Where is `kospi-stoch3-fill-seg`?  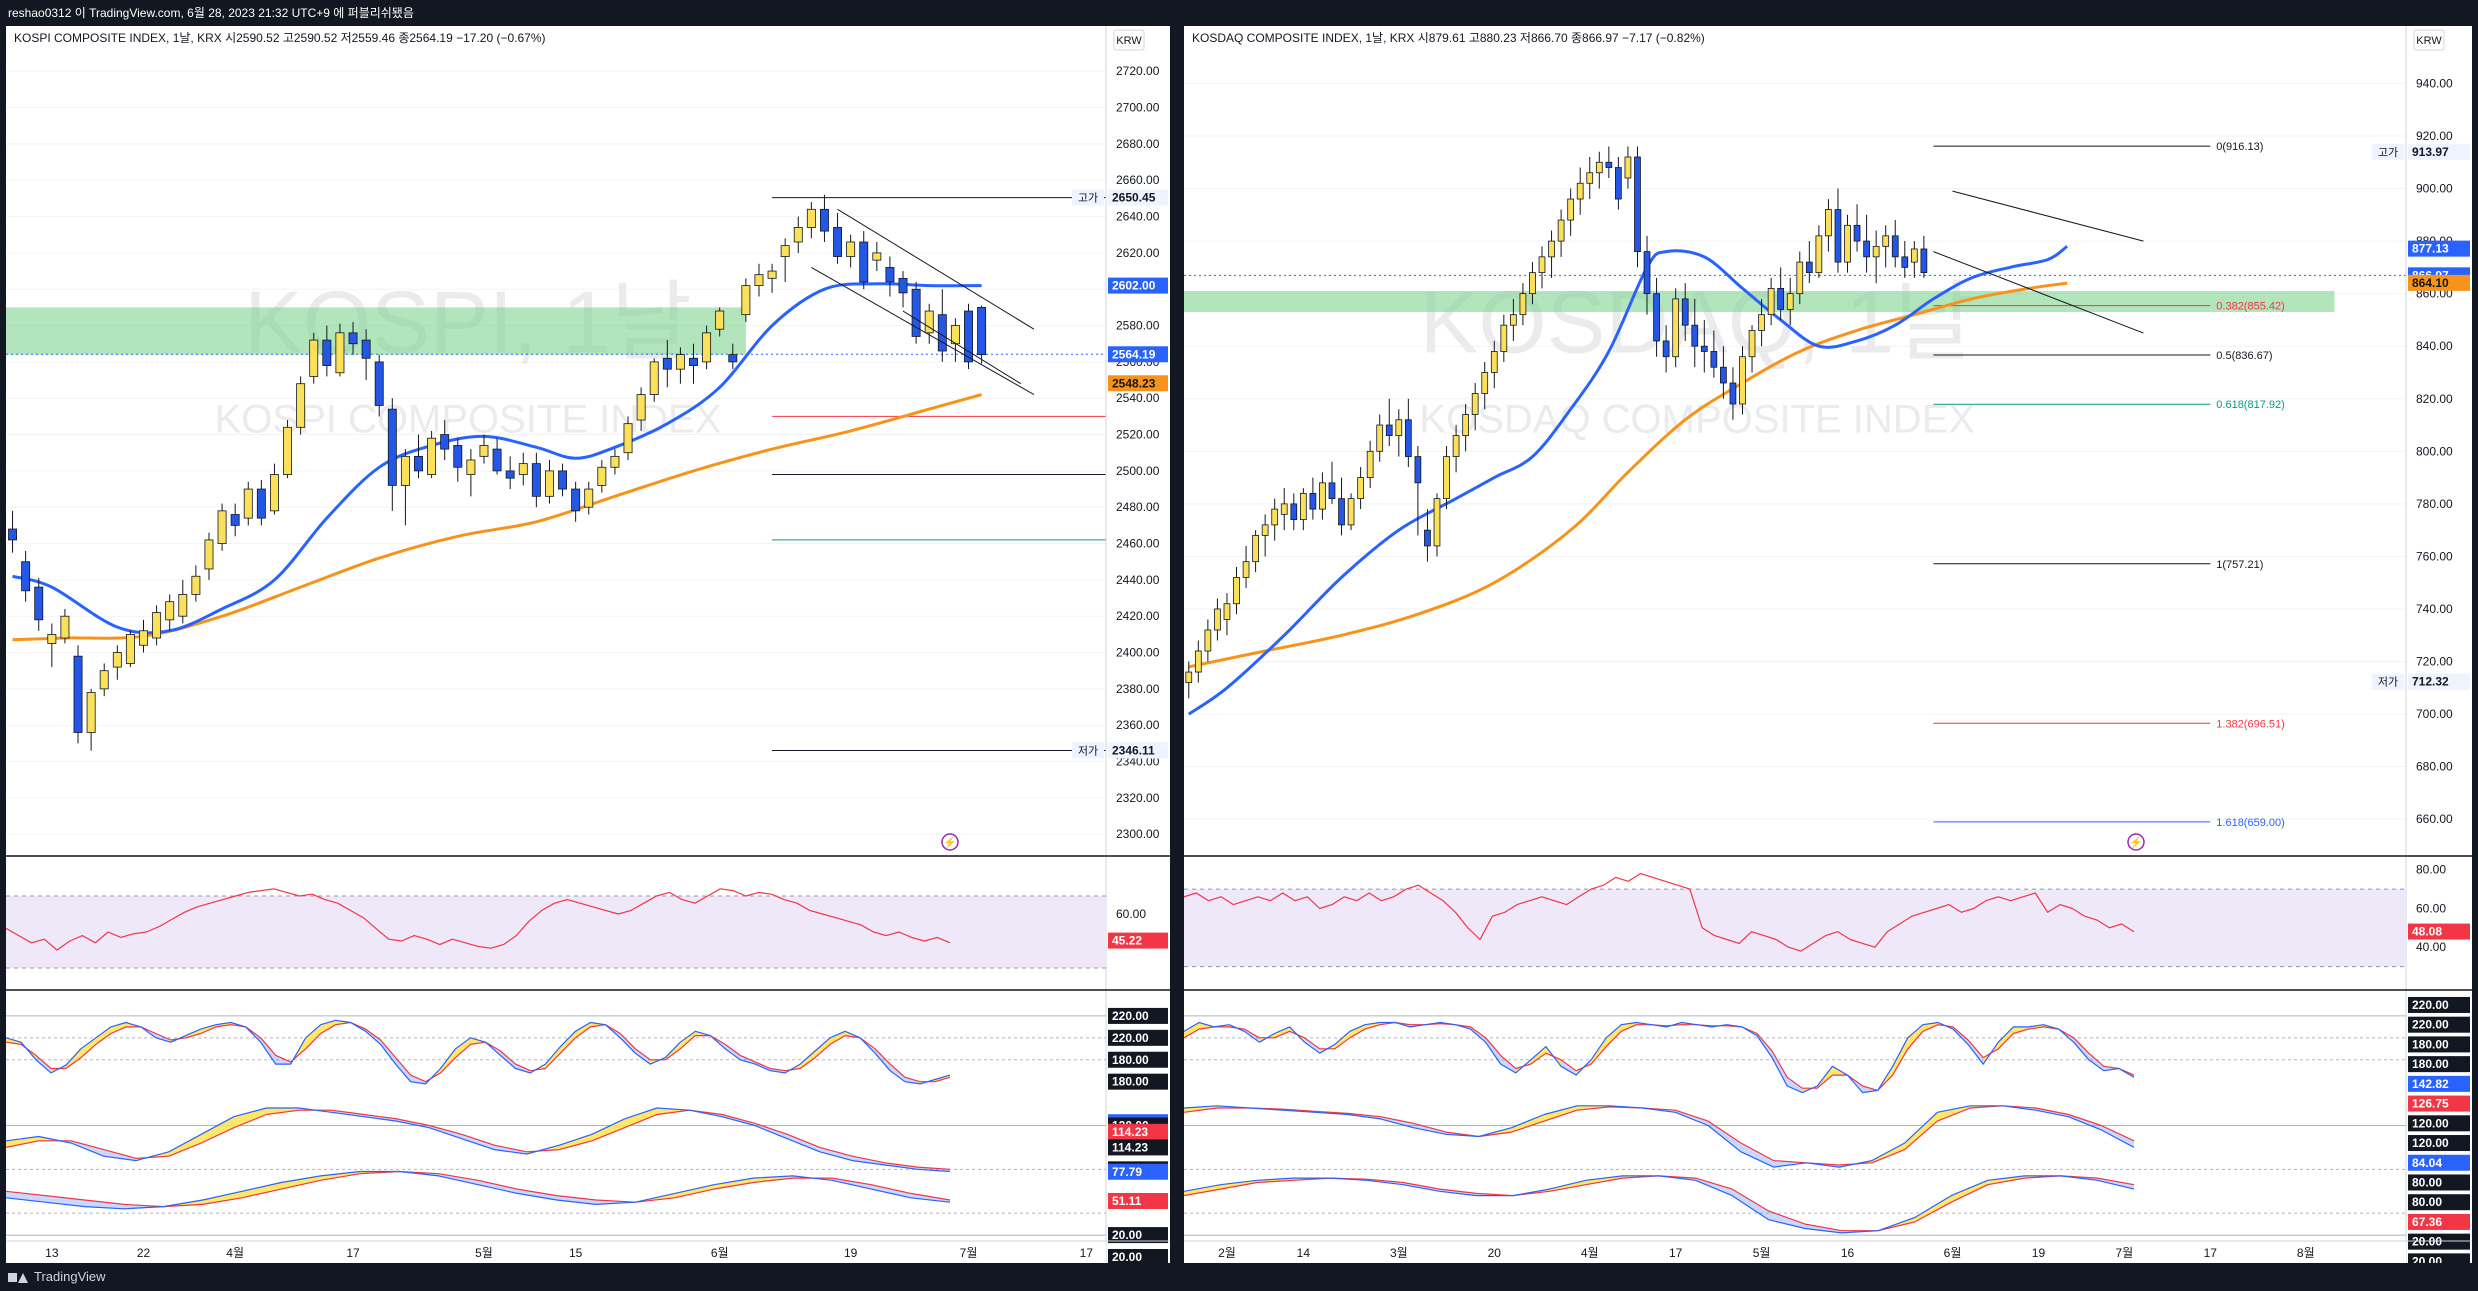
kospi-stoch3-fill-seg is located at coordinates (222, 1198).